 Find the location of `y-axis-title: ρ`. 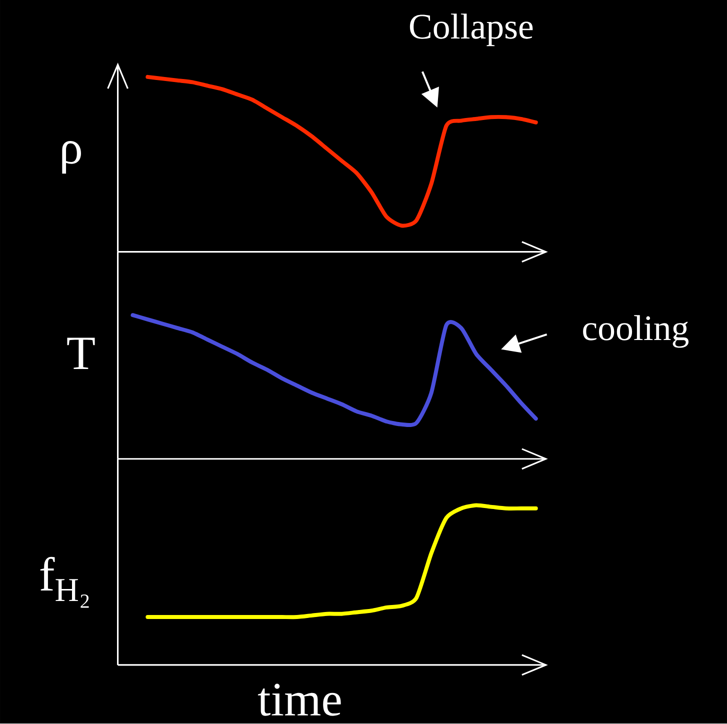

y-axis-title: ρ is located at coordinates (71, 157).